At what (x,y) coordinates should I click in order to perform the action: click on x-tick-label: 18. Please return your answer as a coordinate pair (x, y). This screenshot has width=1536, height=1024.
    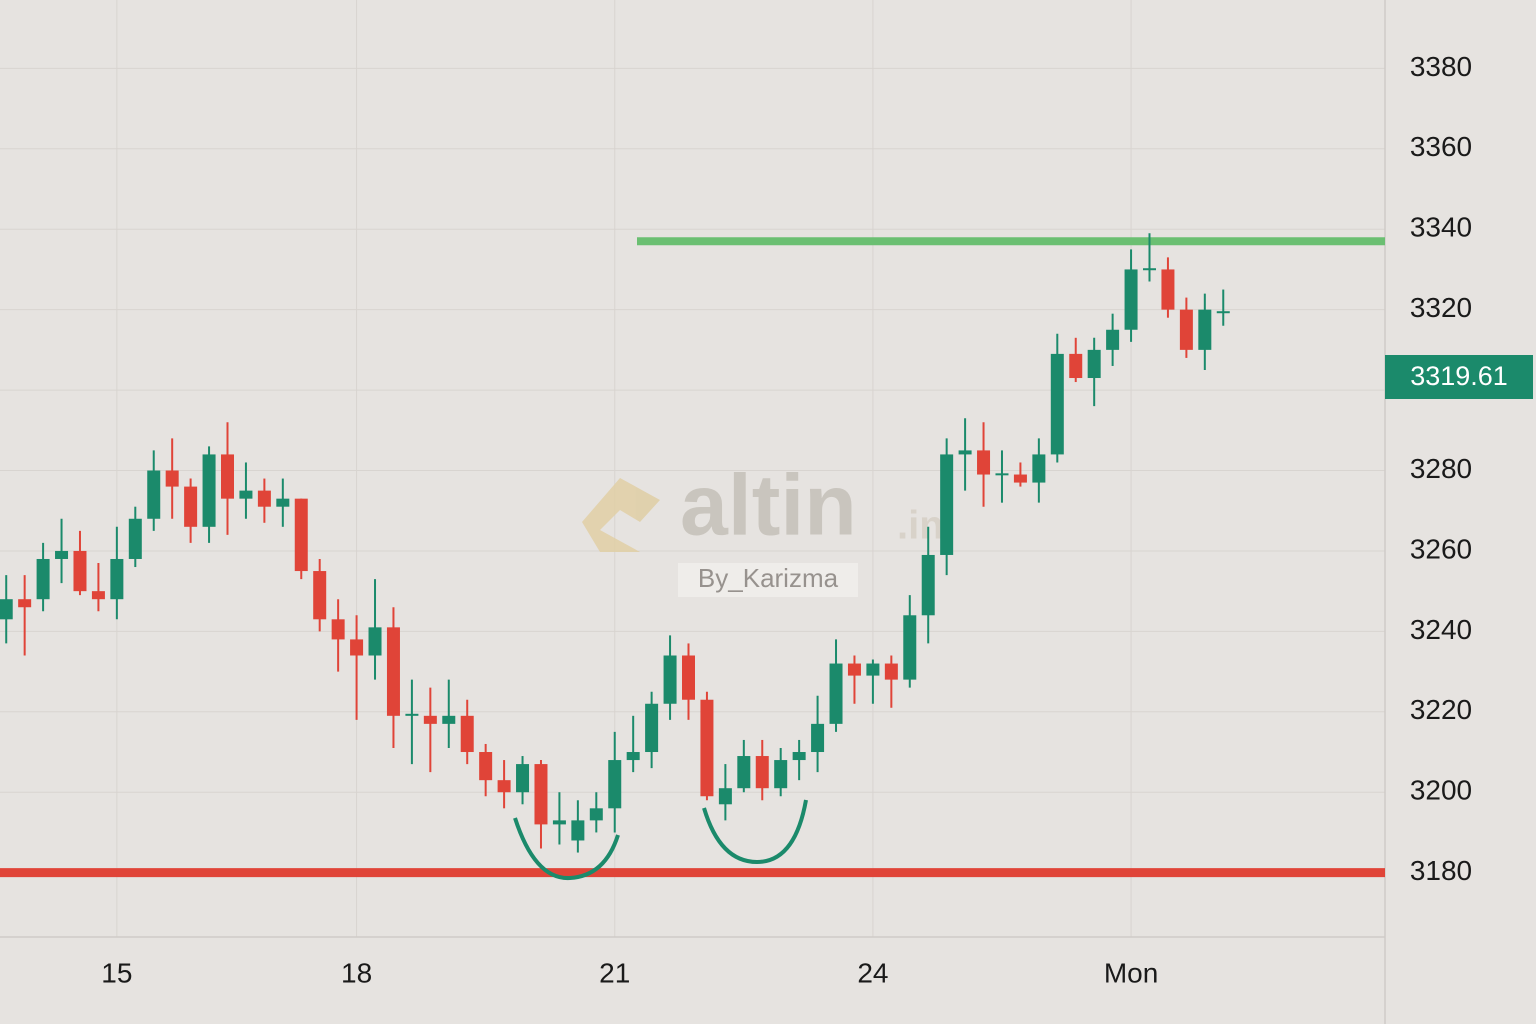
    Looking at the image, I should click on (356, 972).